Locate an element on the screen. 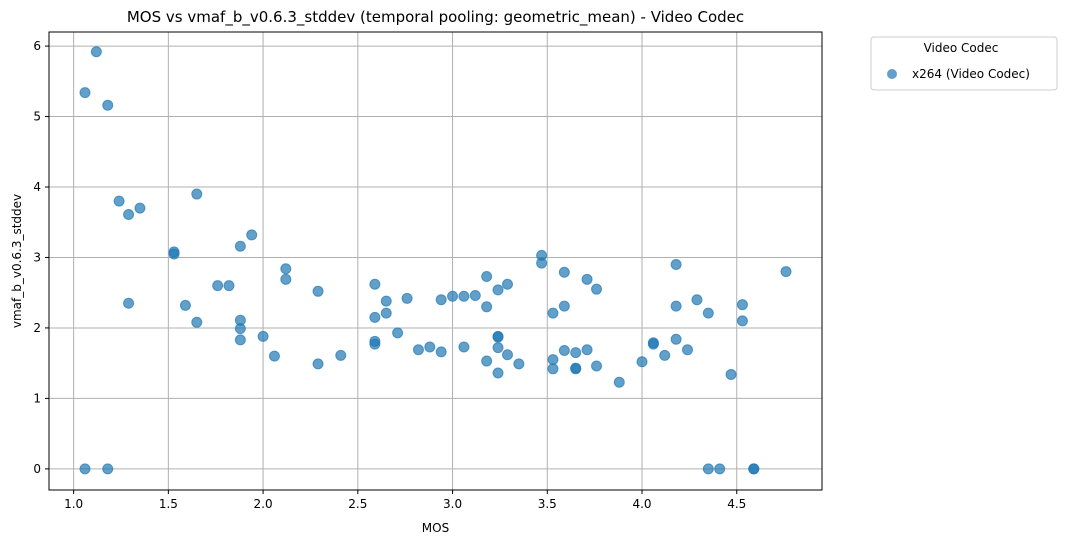  legend-frame is located at coordinates (964, 63).